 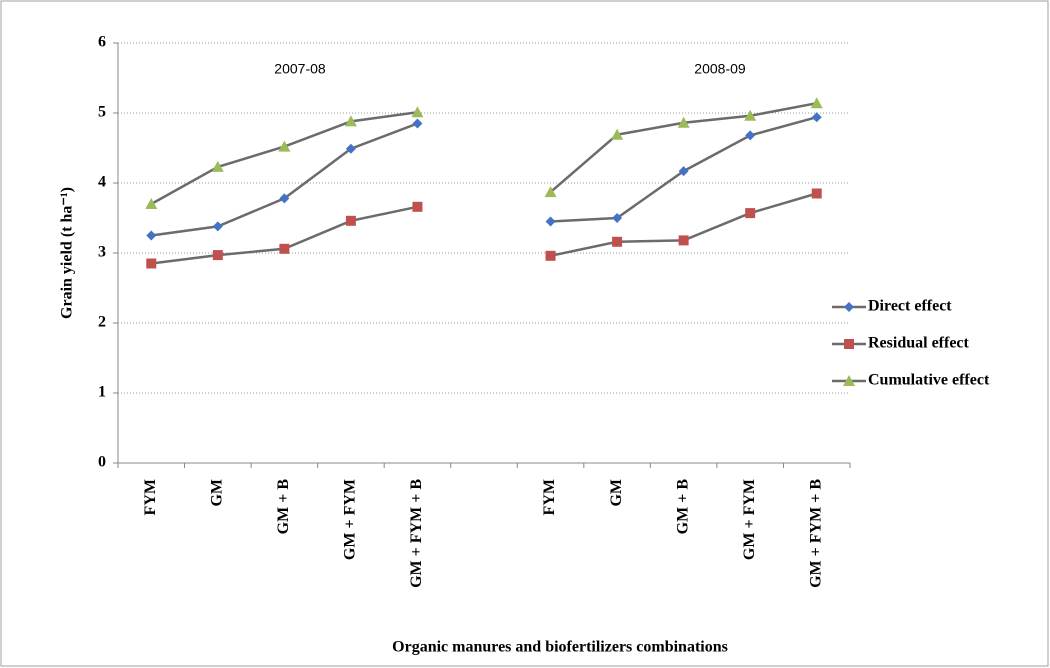 I want to click on y-tick-label: 2, so click(x=102, y=322).